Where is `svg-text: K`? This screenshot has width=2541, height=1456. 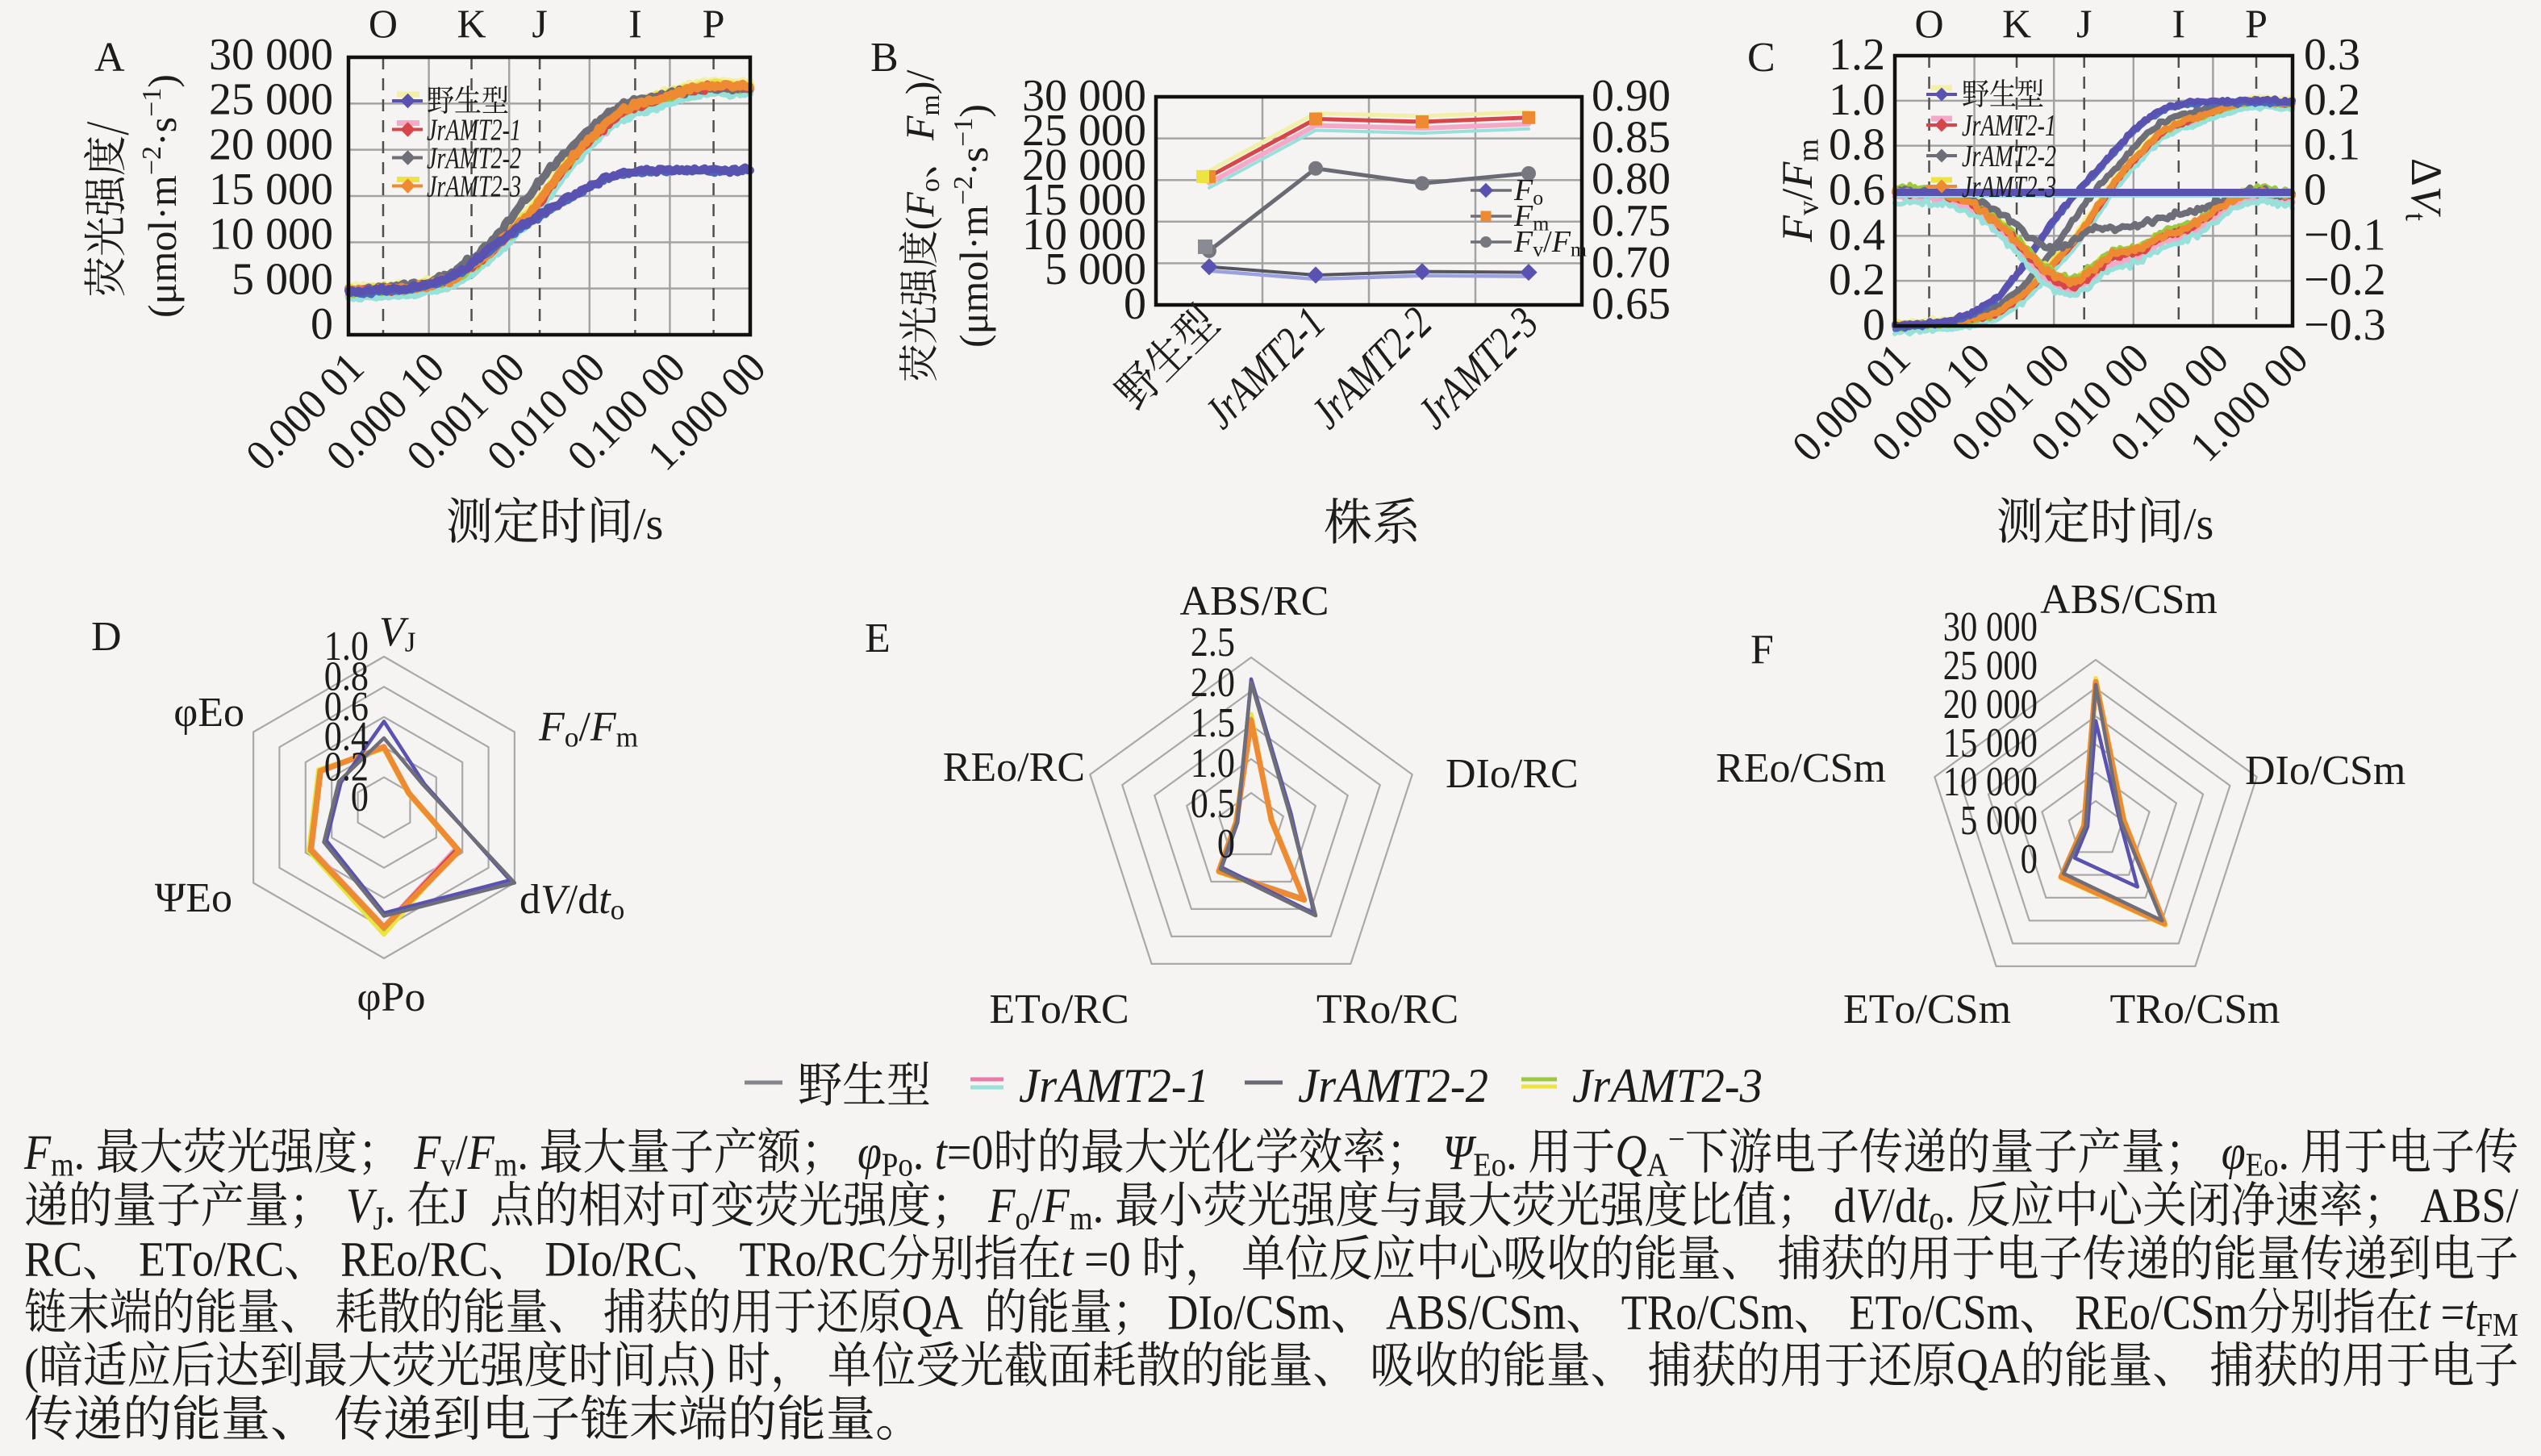 svg-text: K is located at coordinates (472, 24).